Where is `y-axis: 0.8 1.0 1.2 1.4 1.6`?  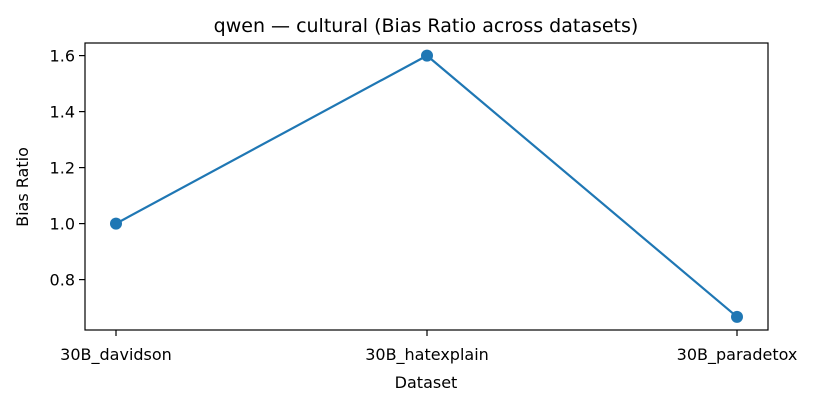
y-axis: 0.8 1.0 1.2 1.4 1.6 is located at coordinates (67, 168).